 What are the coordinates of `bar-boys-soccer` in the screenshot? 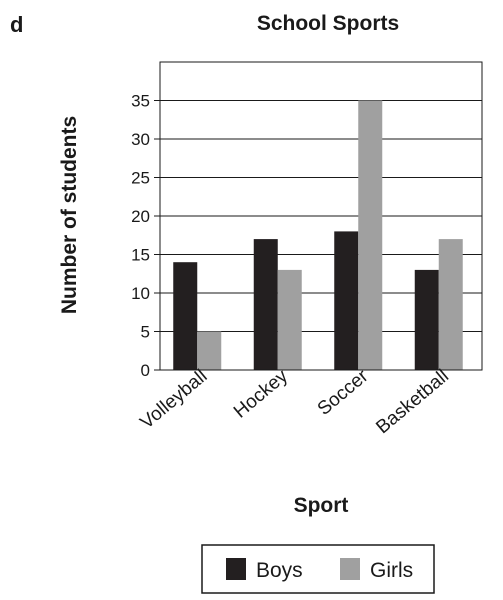 It's located at (346, 300).